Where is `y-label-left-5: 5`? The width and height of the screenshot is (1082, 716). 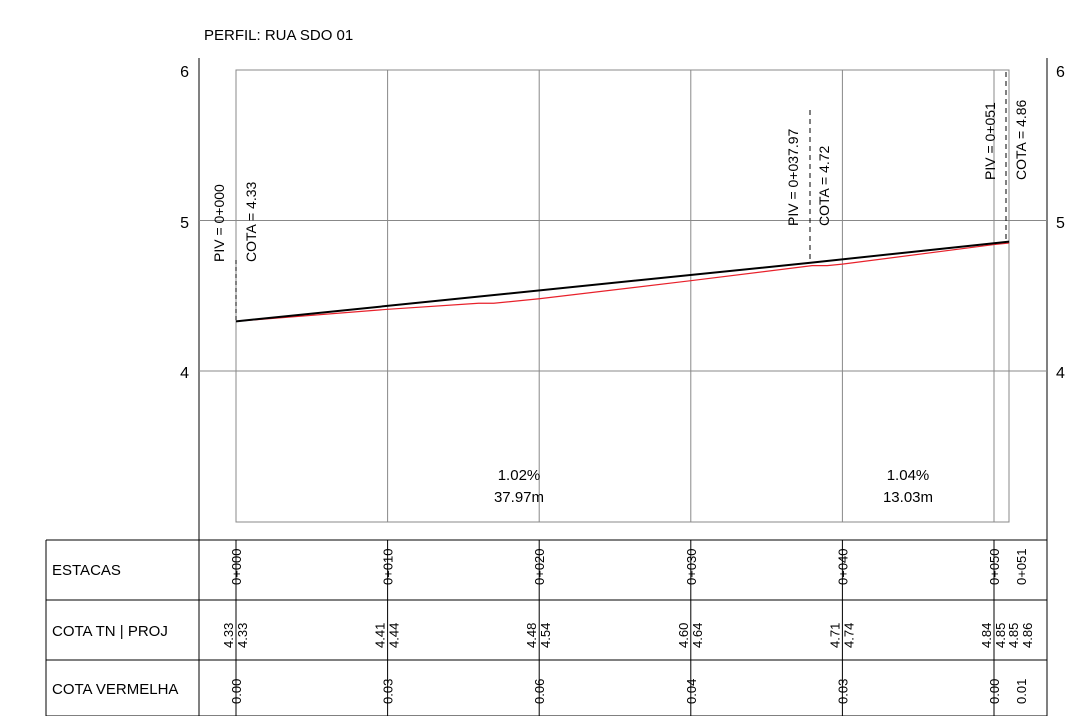 y-label-left-5: 5 is located at coordinates (184, 223).